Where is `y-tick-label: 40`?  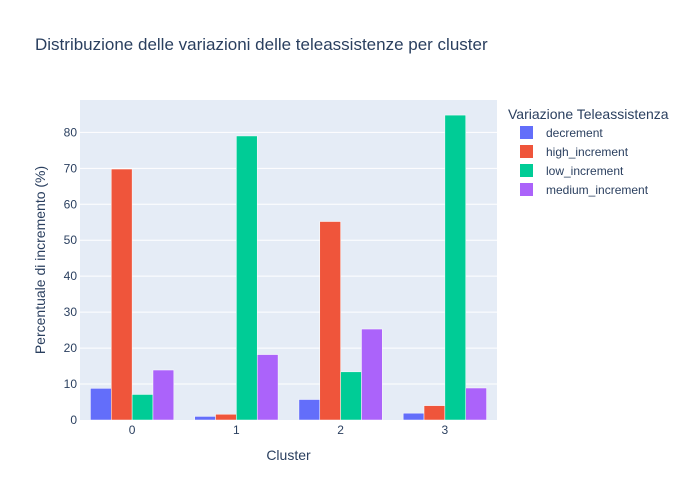 y-tick-label: 40 is located at coordinates (71, 276).